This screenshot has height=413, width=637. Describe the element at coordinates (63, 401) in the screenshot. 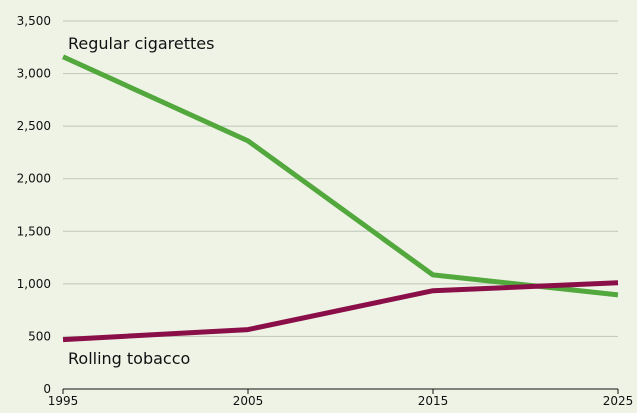

I see `x-tick-label: 1995` at that location.